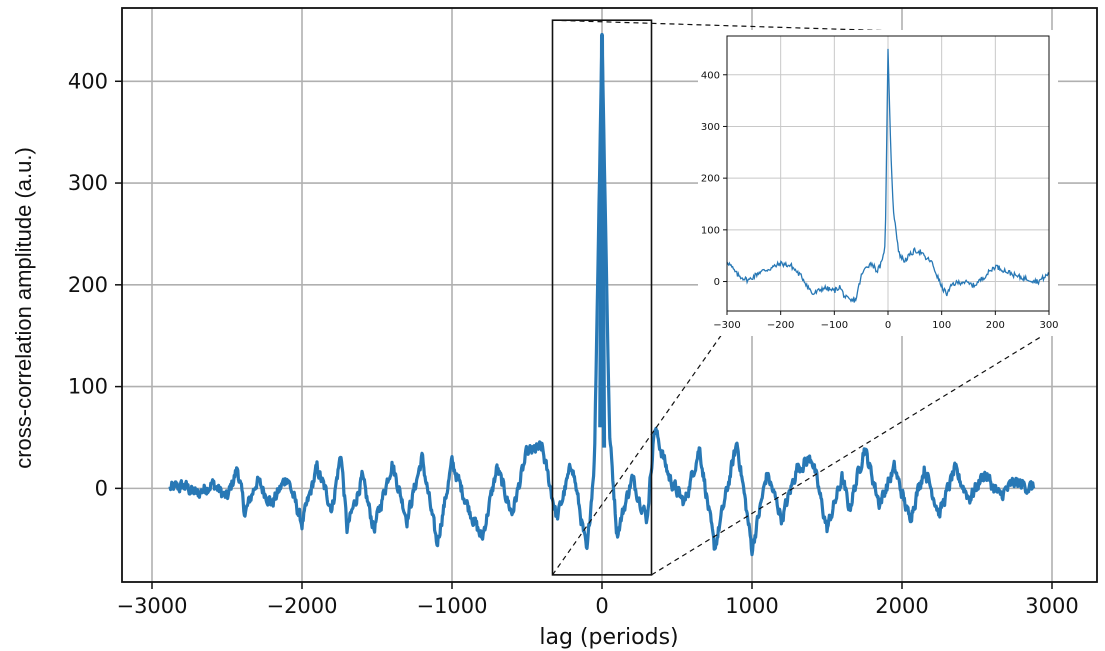 The image size is (1105, 651). Describe the element at coordinates (608, 637) in the screenshot. I see `x-axis-label: lag (periods)` at that location.